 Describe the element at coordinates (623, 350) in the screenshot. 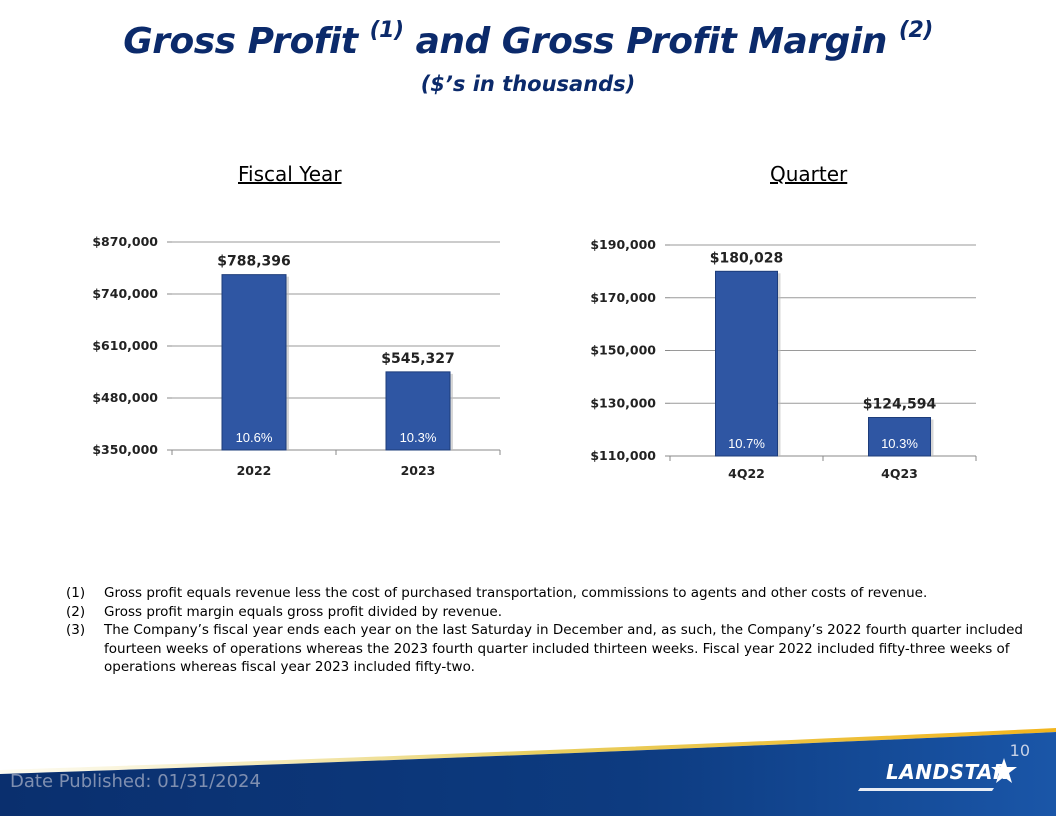

I see `y-tick-label: $150,000` at that location.